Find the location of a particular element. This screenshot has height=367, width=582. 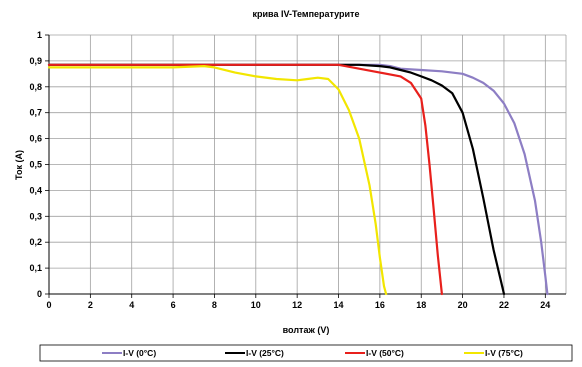

chart-title: крива IV-Температурите is located at coordinates (306, 14).